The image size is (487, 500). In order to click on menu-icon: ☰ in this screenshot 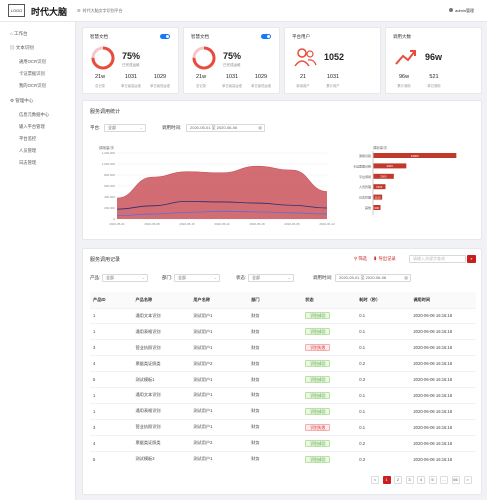, I will do `click(79, 10)`.